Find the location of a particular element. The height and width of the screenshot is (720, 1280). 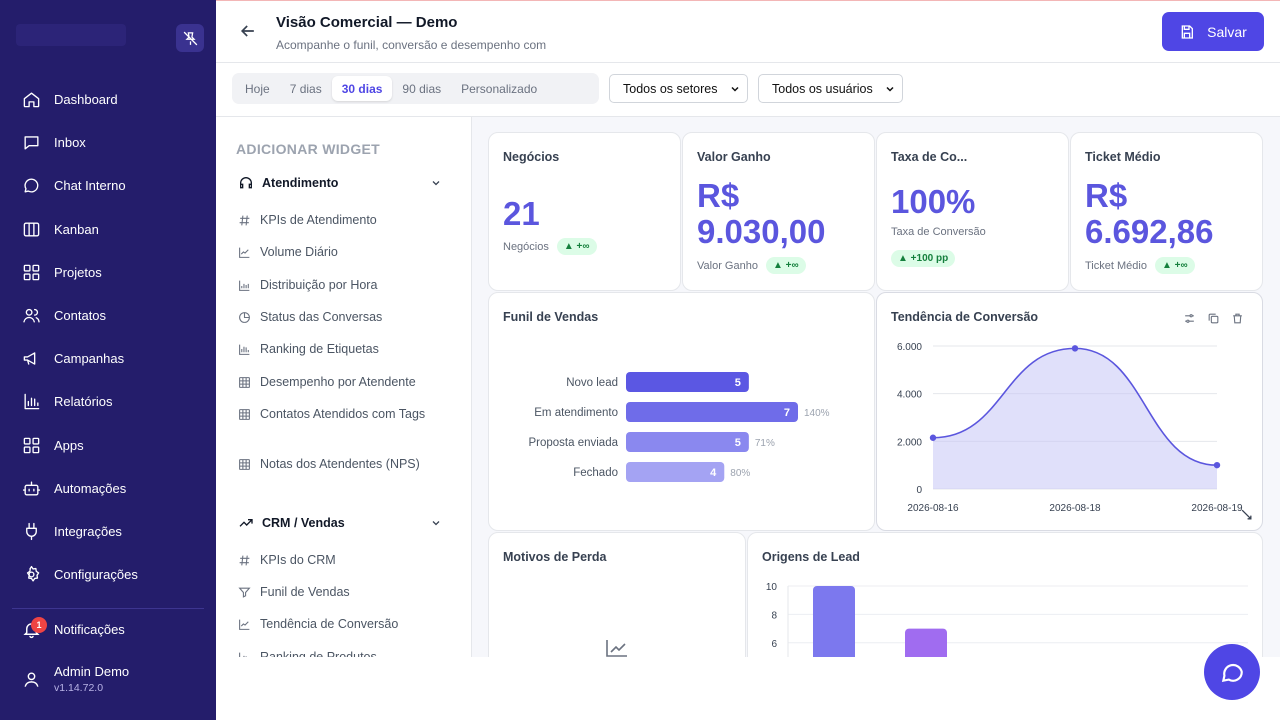

sidebar-item-apps: Apps is located at coordinates (108, 445).